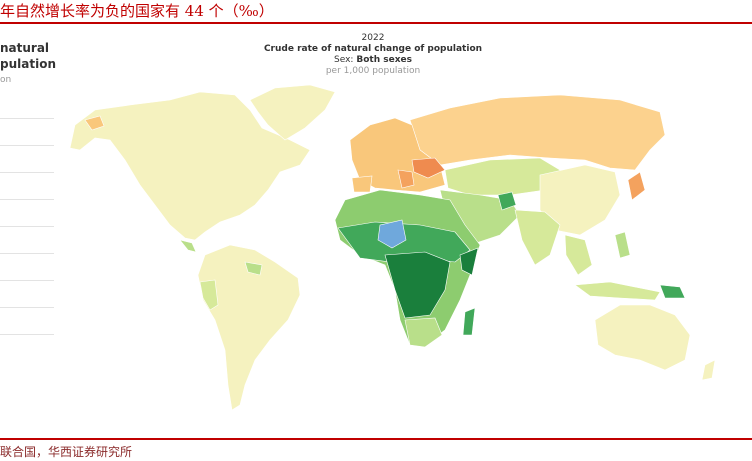  What do you see at coordinates (392, 234) in the screenshot?
I see `niger` at bounding box center [392, 234].